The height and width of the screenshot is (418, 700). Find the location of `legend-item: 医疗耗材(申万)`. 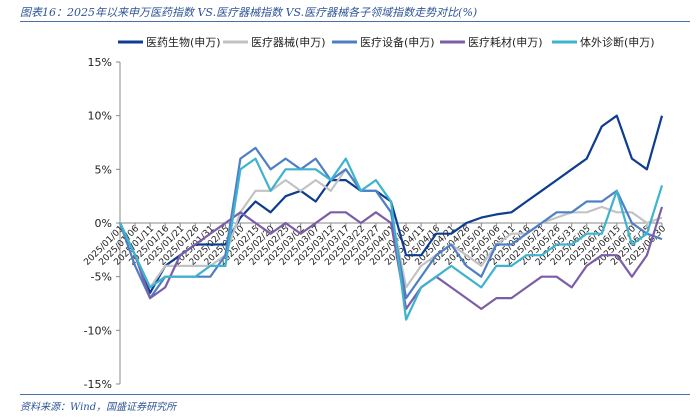

legend-item: 医疗耗材(申万) is located at coordinates (491, 42).